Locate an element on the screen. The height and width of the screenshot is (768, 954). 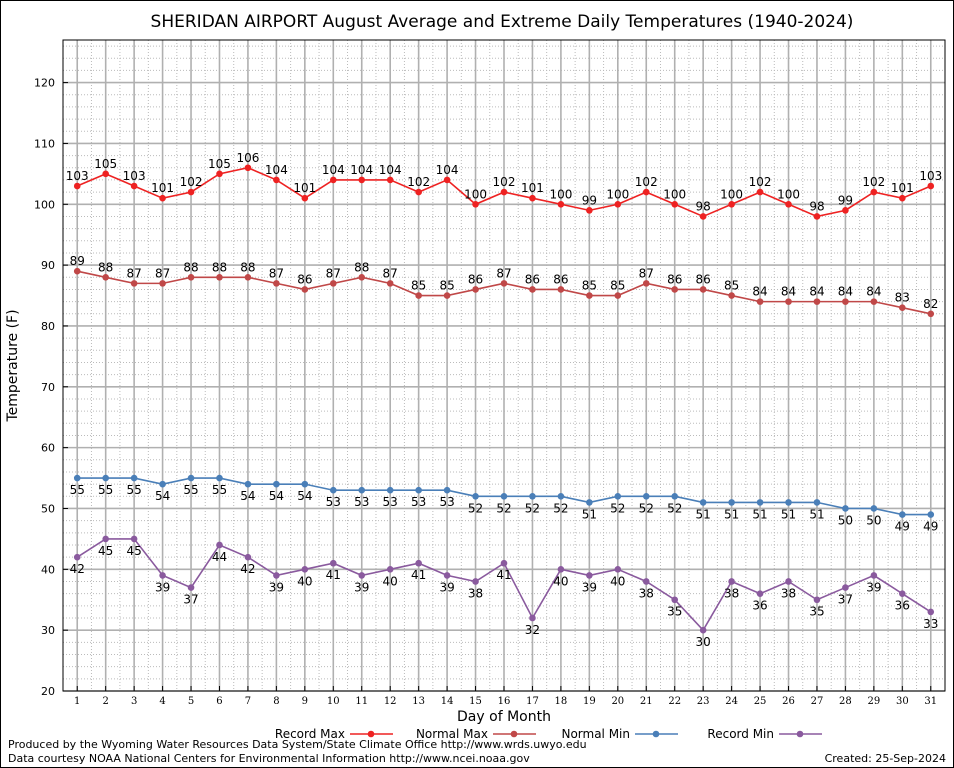
record-min-data-label: 40 is located at coordinates (617, 581).